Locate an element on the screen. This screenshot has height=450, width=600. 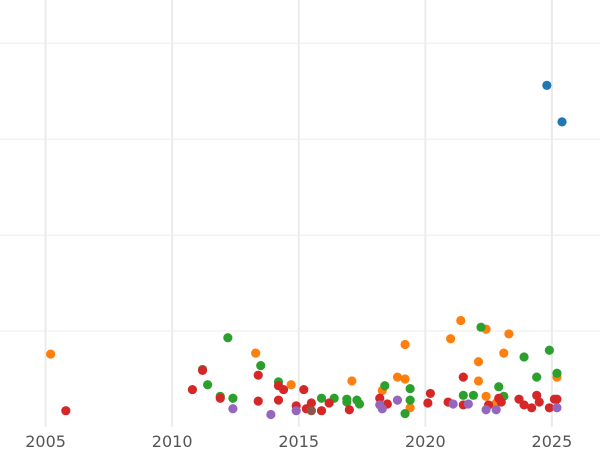
x-tick-label: 2015 is located at coordinates (298, 441).